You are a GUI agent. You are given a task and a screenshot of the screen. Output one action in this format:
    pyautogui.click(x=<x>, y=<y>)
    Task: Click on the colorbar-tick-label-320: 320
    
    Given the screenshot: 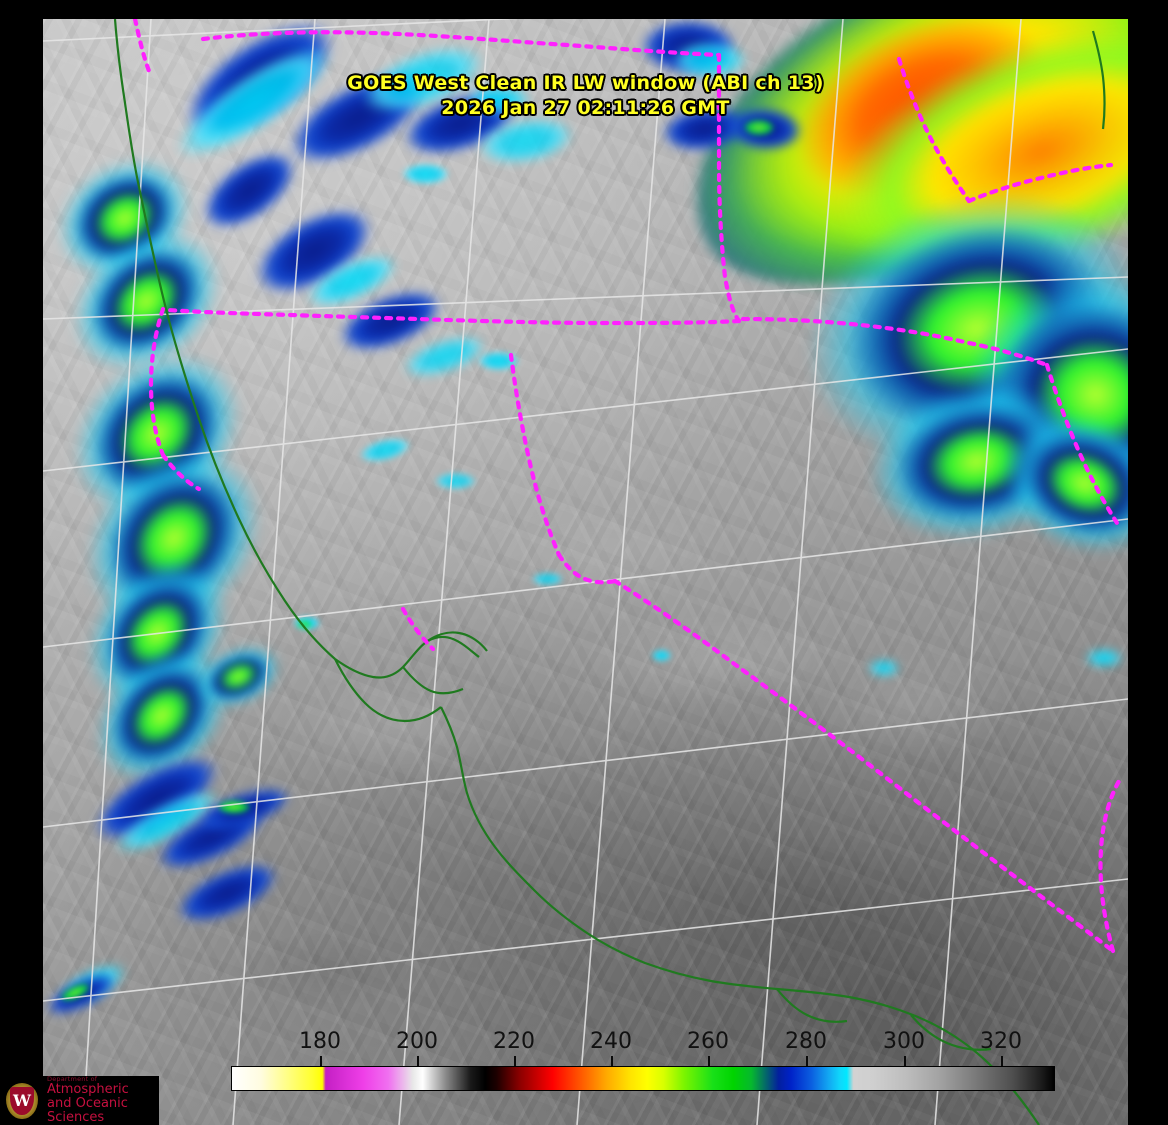 What is the action you would take?
    pyautogui.click(x=1001, y=1041)
    